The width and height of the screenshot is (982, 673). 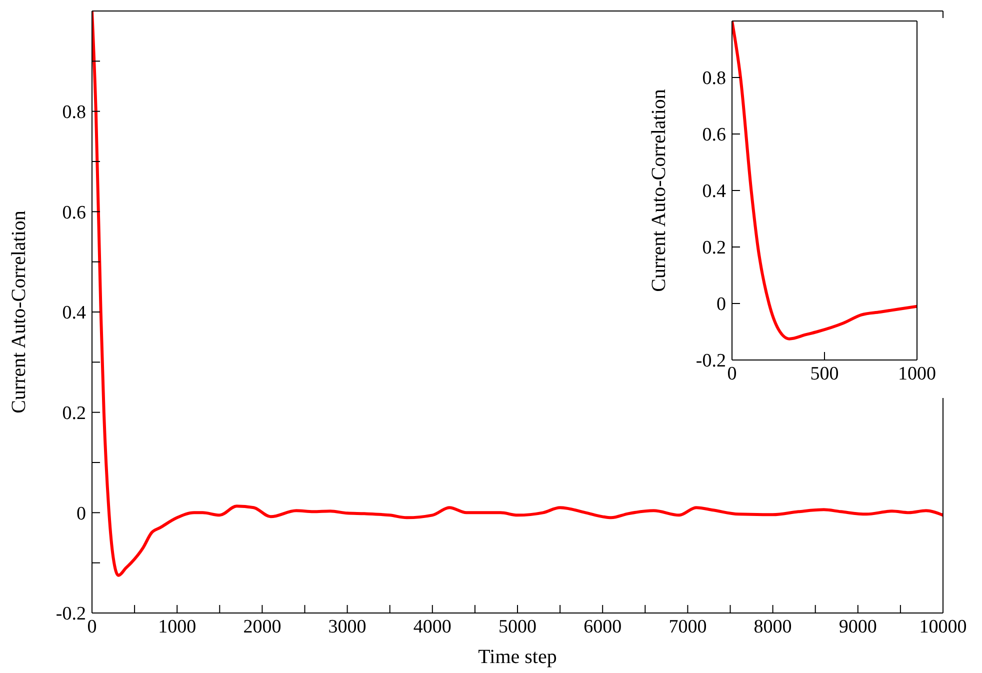 What do you see at coordinates (687, 627) in the screenshot?
I see `x-tick-label: 7000` at bounding box center [687, 627].